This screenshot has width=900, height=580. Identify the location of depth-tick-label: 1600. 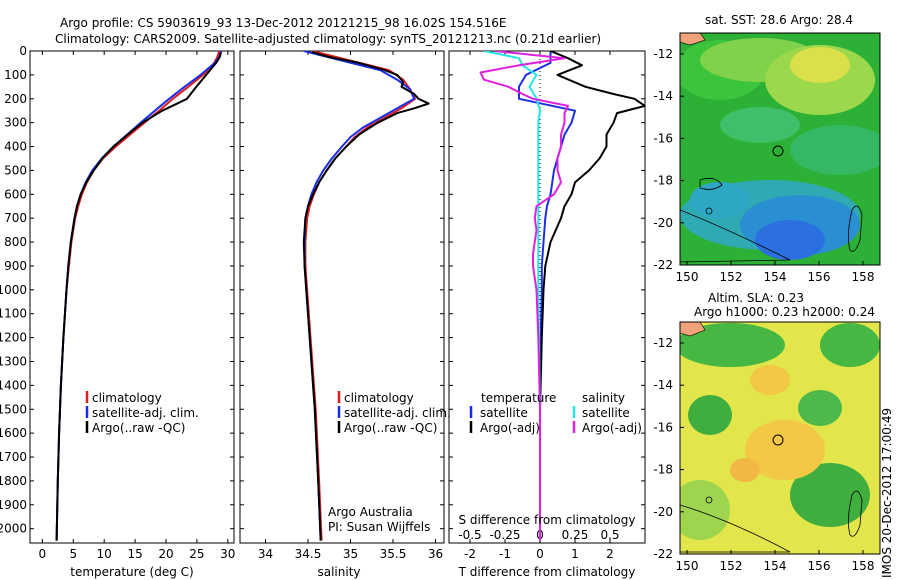
(13, 433).